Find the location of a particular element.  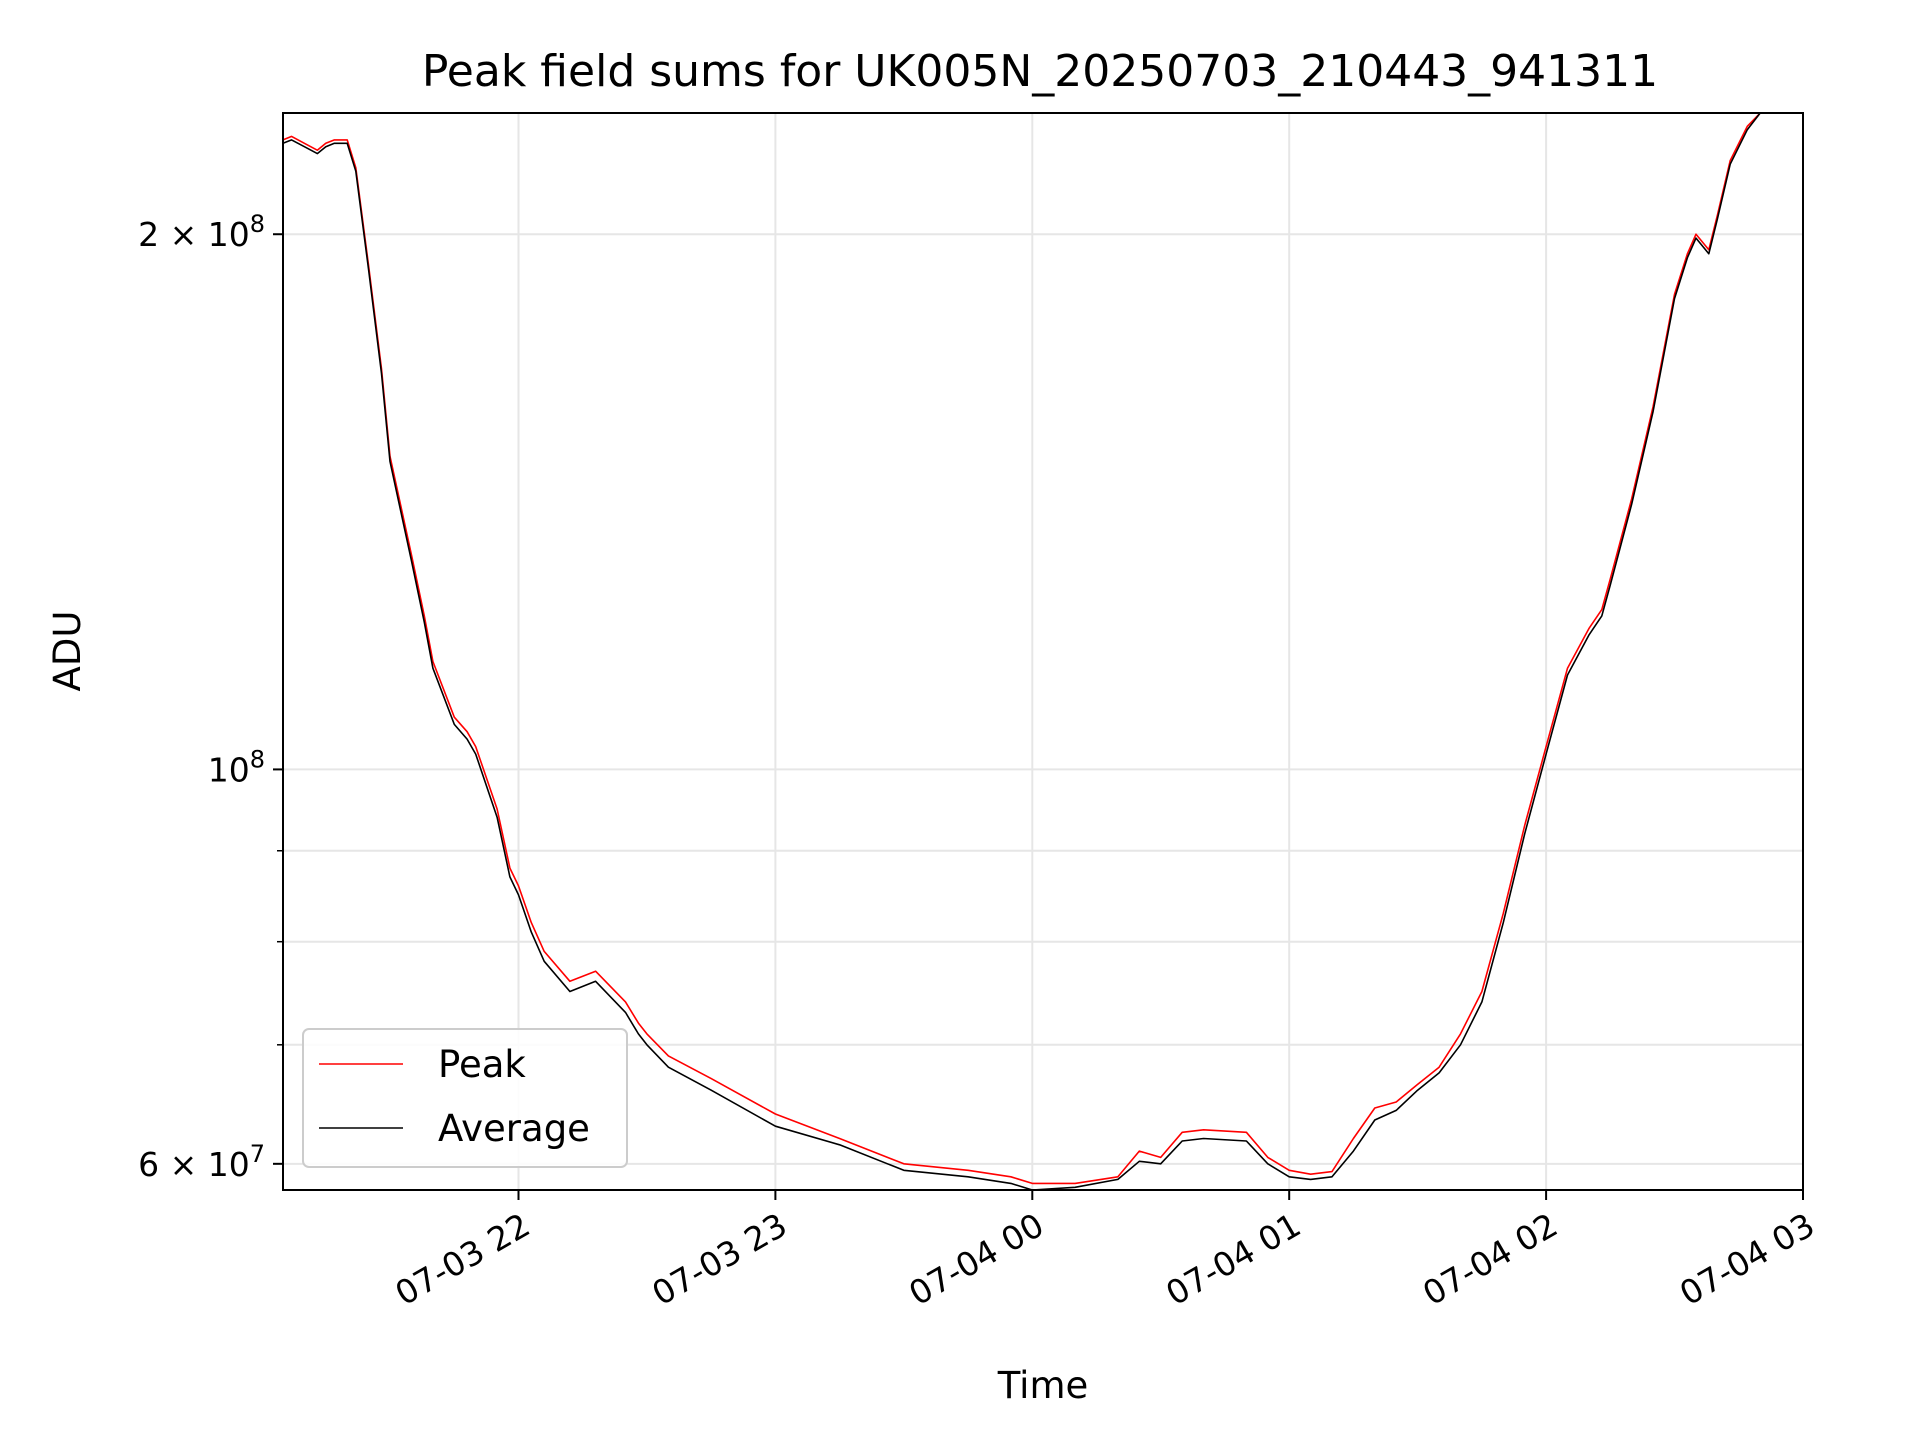

legend-label-average: Average is located at coordinates (514, 1128).